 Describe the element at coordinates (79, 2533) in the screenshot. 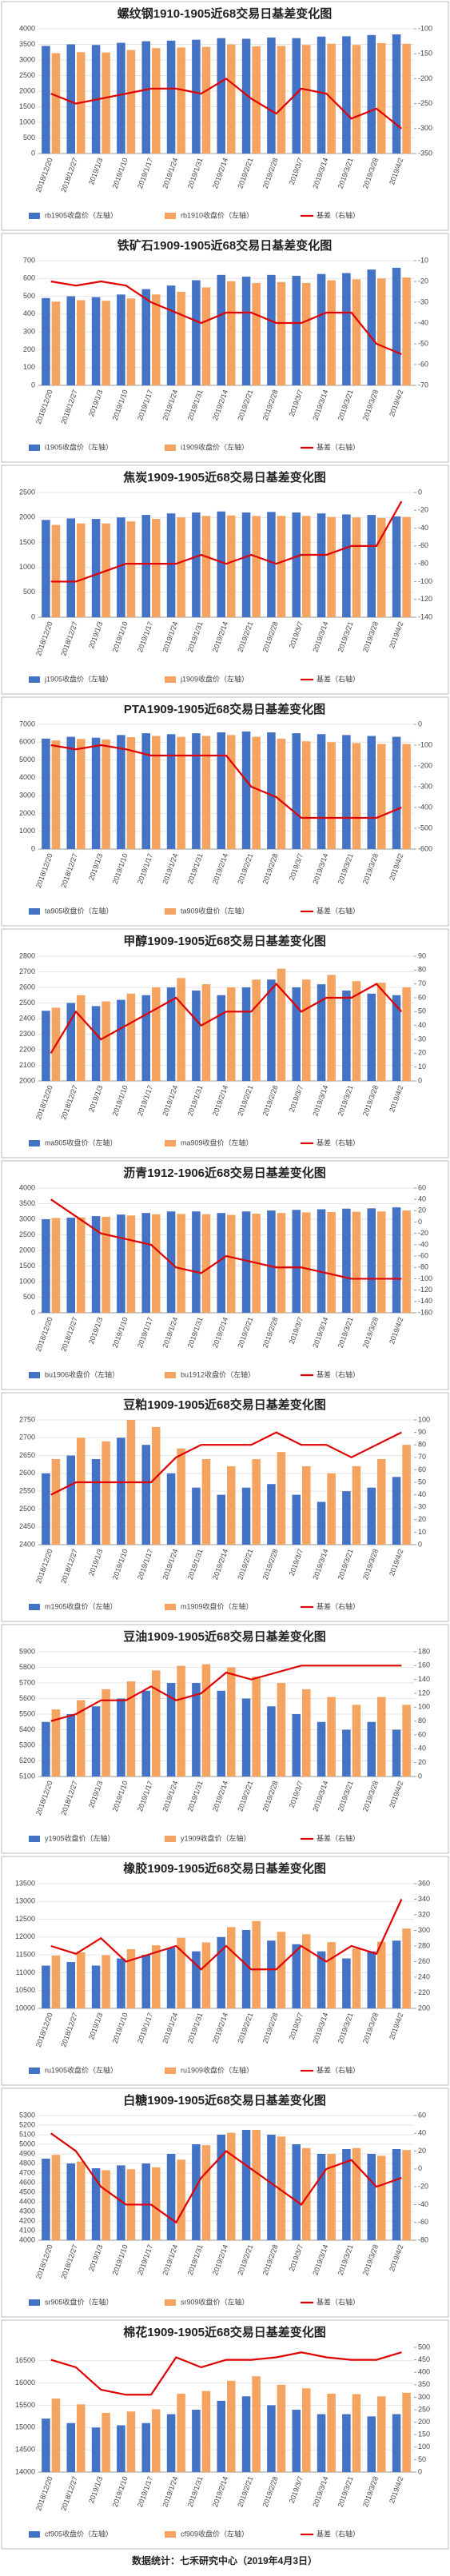

I see `legend-label: cf905收盘价（左轴）` at that location.